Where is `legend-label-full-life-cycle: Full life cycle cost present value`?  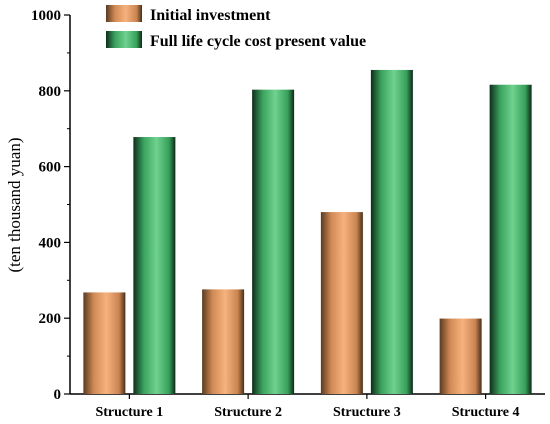
legend-label-full-life-cycle: Full life cycle cost present value is located at coordinates (258, 41).